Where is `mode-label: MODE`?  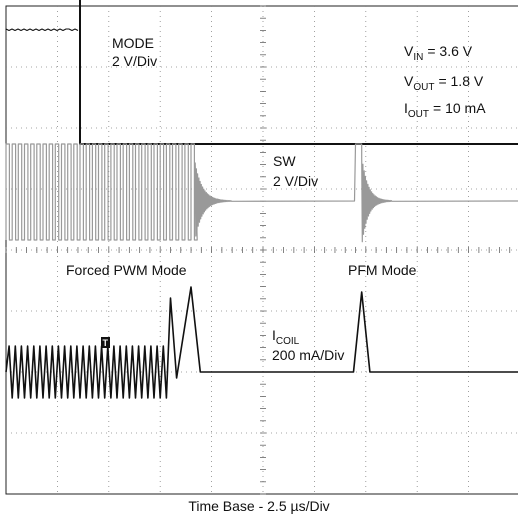 mode-label: MODE is located at coordinates (133, 43).